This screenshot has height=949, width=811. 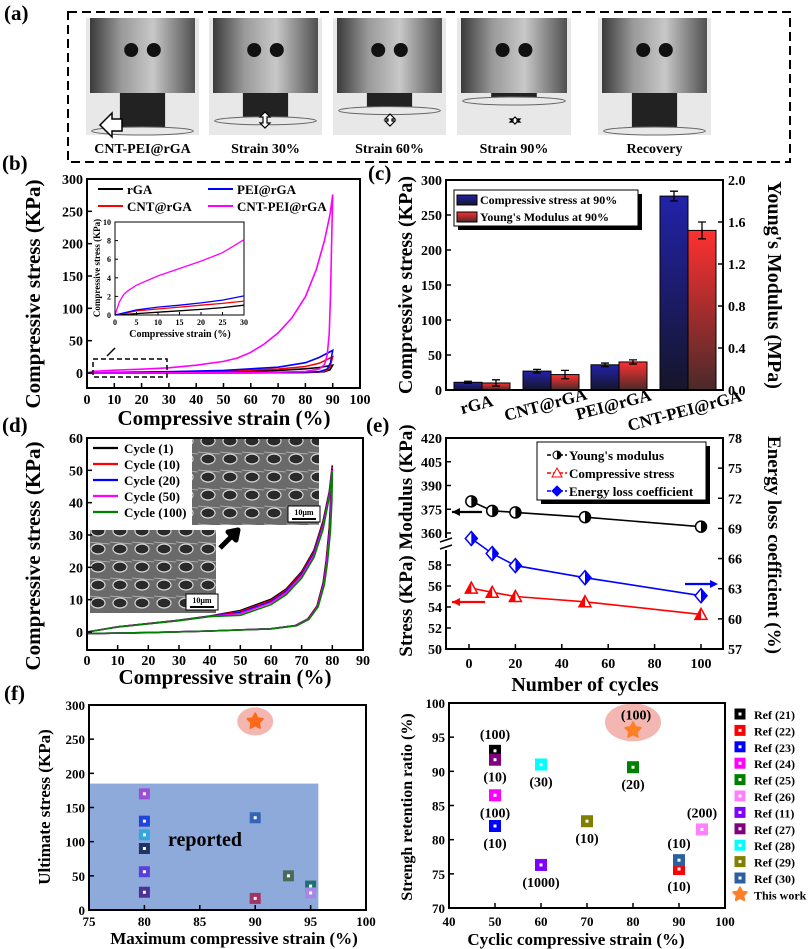 I want to click on panel-label-d: (d), so click(x=15, y=425).